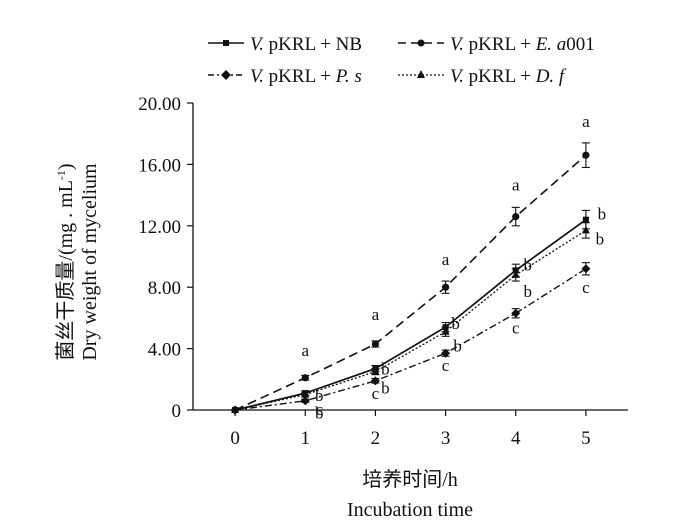  What do you see at coordinates (421, 43) in the screenshot?
I see `legend-marker-ea001` at bounding box center [421, 43].